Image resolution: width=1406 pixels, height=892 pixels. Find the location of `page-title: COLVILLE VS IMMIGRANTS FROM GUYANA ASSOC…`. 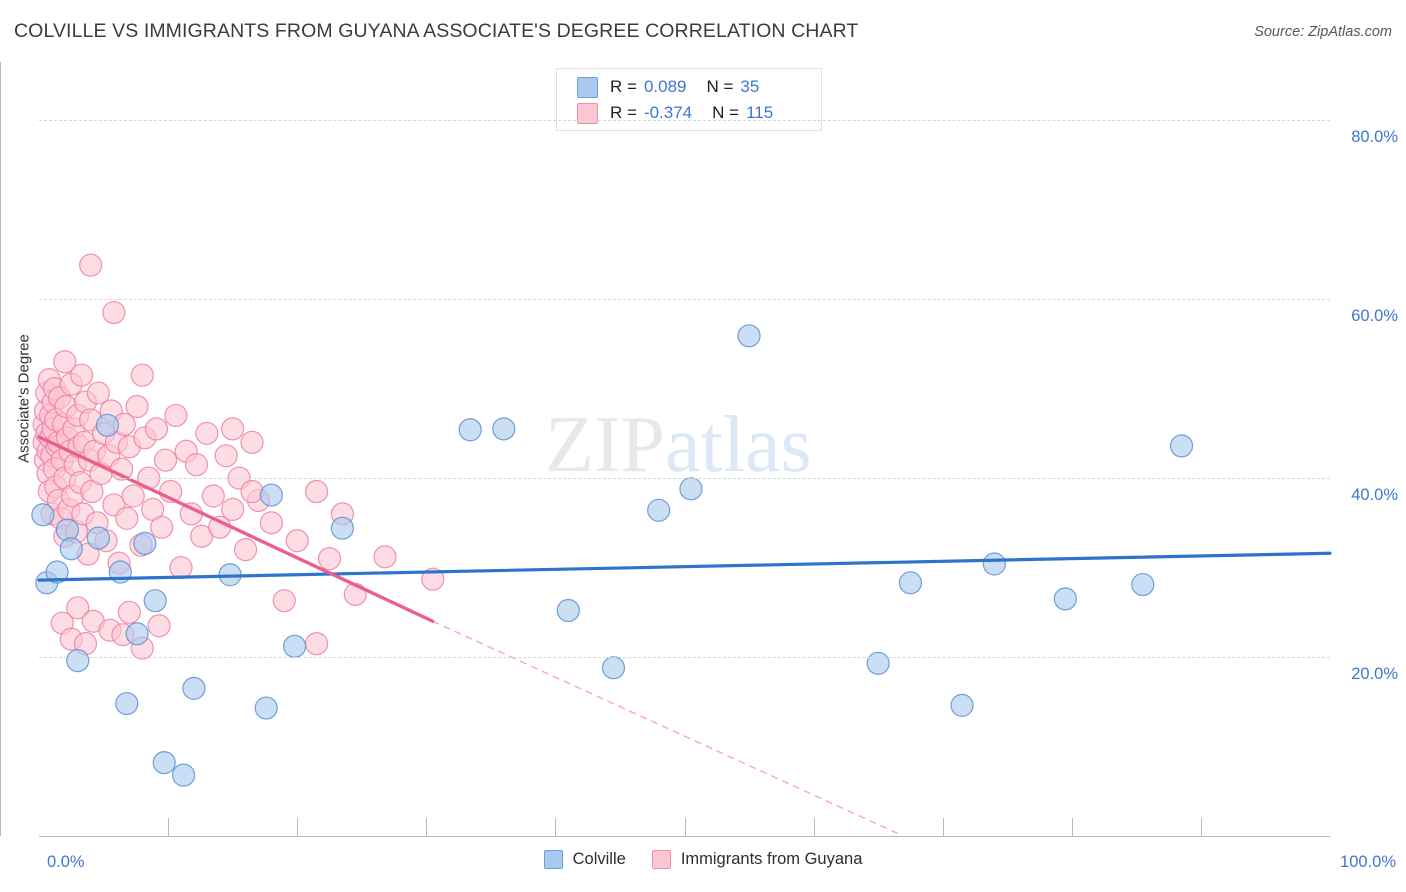

page-title: COLVILLE VS IMMIGRANTS FROM GUYANA ASSOC… is located at coordinates (436, 31).